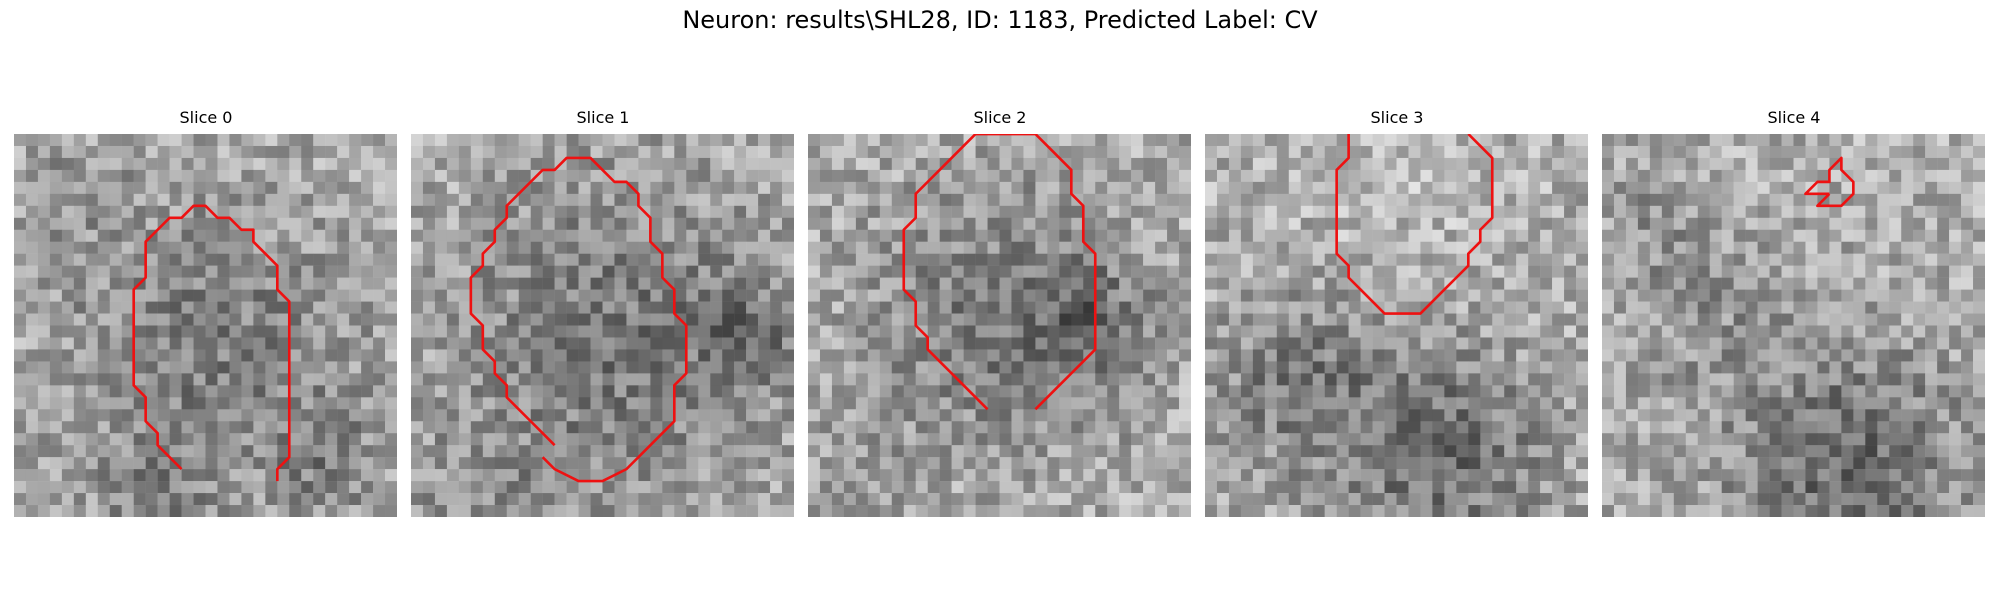 This screenshot has width=2000, height=600. What do you see at coordinates (1000, 117) in the screenshot?
I see `slice-title: Slice 2` at bounding box center [1000, 117].